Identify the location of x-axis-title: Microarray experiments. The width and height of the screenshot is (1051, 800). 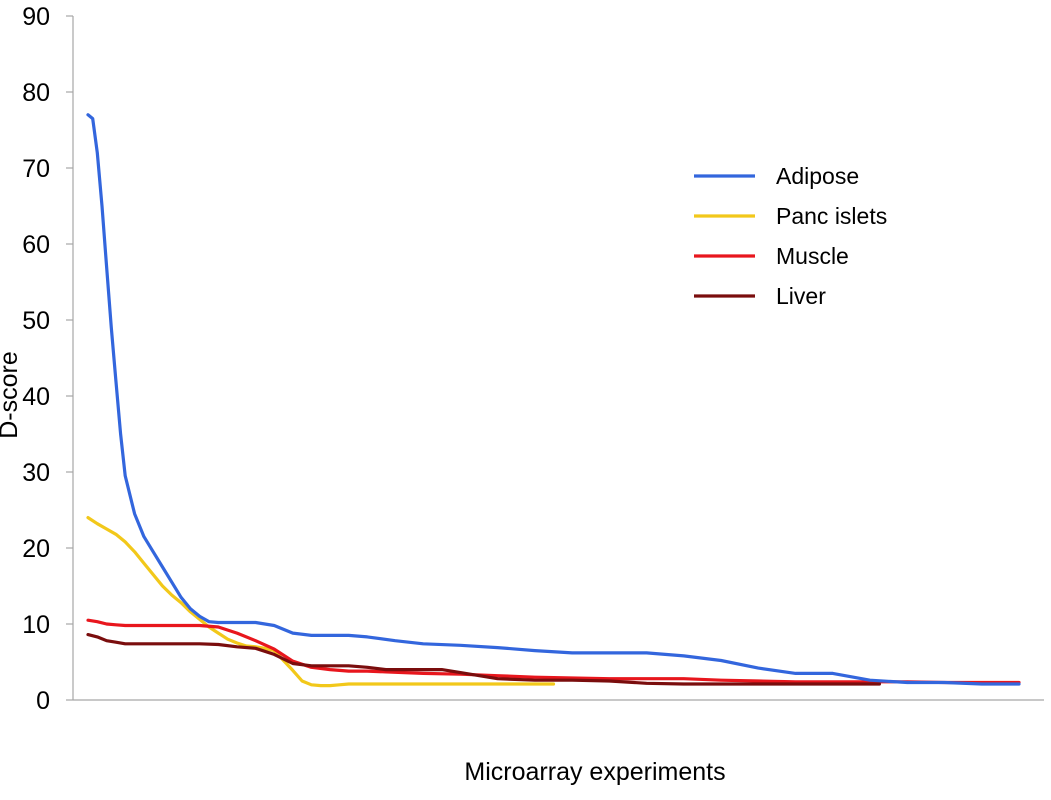
(594, 772).